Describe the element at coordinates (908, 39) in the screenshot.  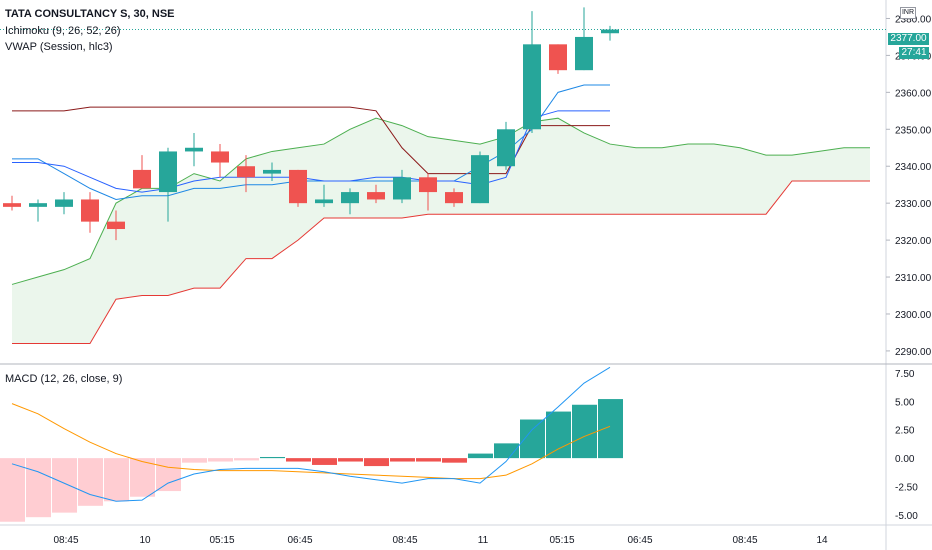
I see `last-price-badge: 2377.00` at that location.